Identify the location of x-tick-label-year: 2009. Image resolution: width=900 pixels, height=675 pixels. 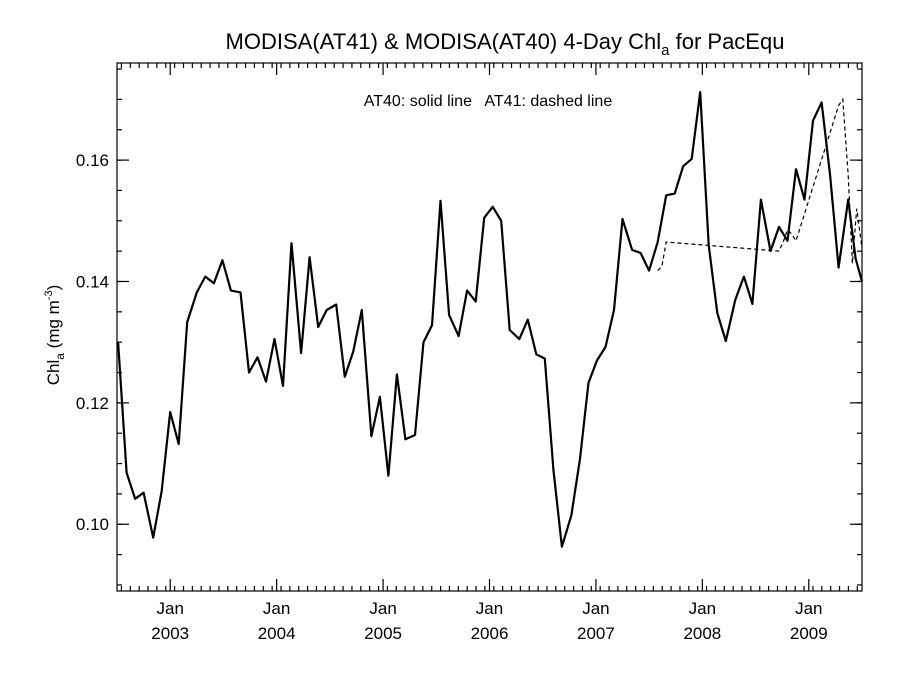
(809, 633).